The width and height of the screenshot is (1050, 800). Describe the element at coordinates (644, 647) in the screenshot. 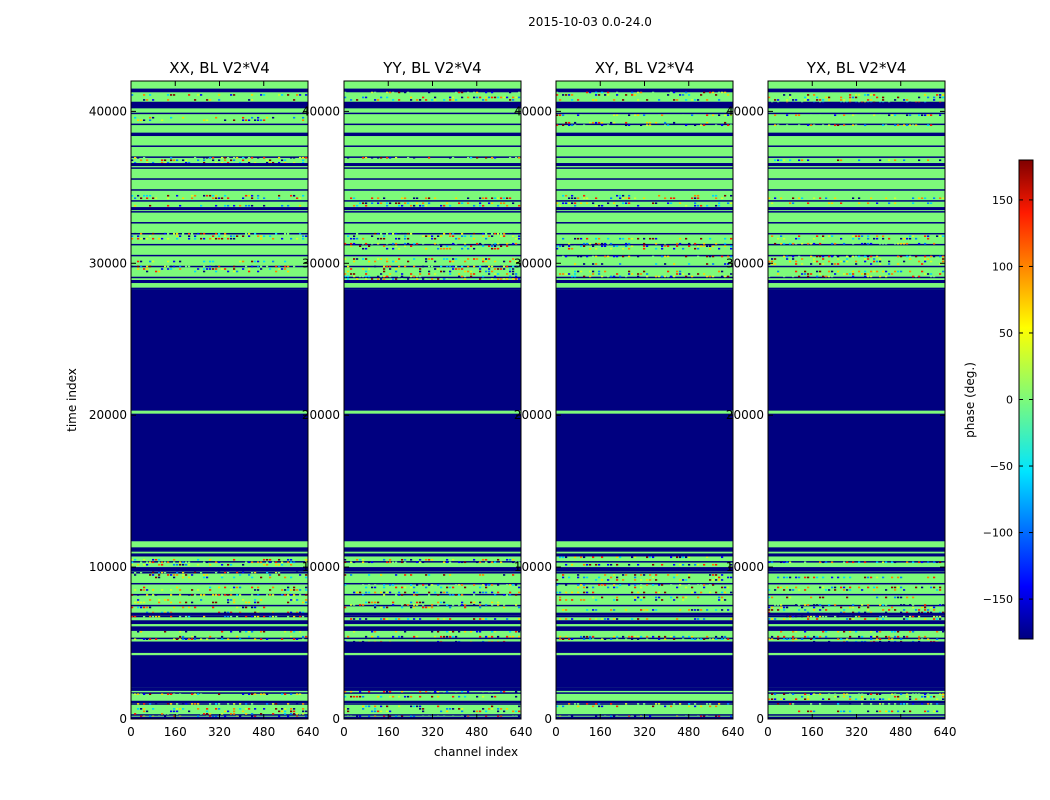

I see `flagged-band` at that location.